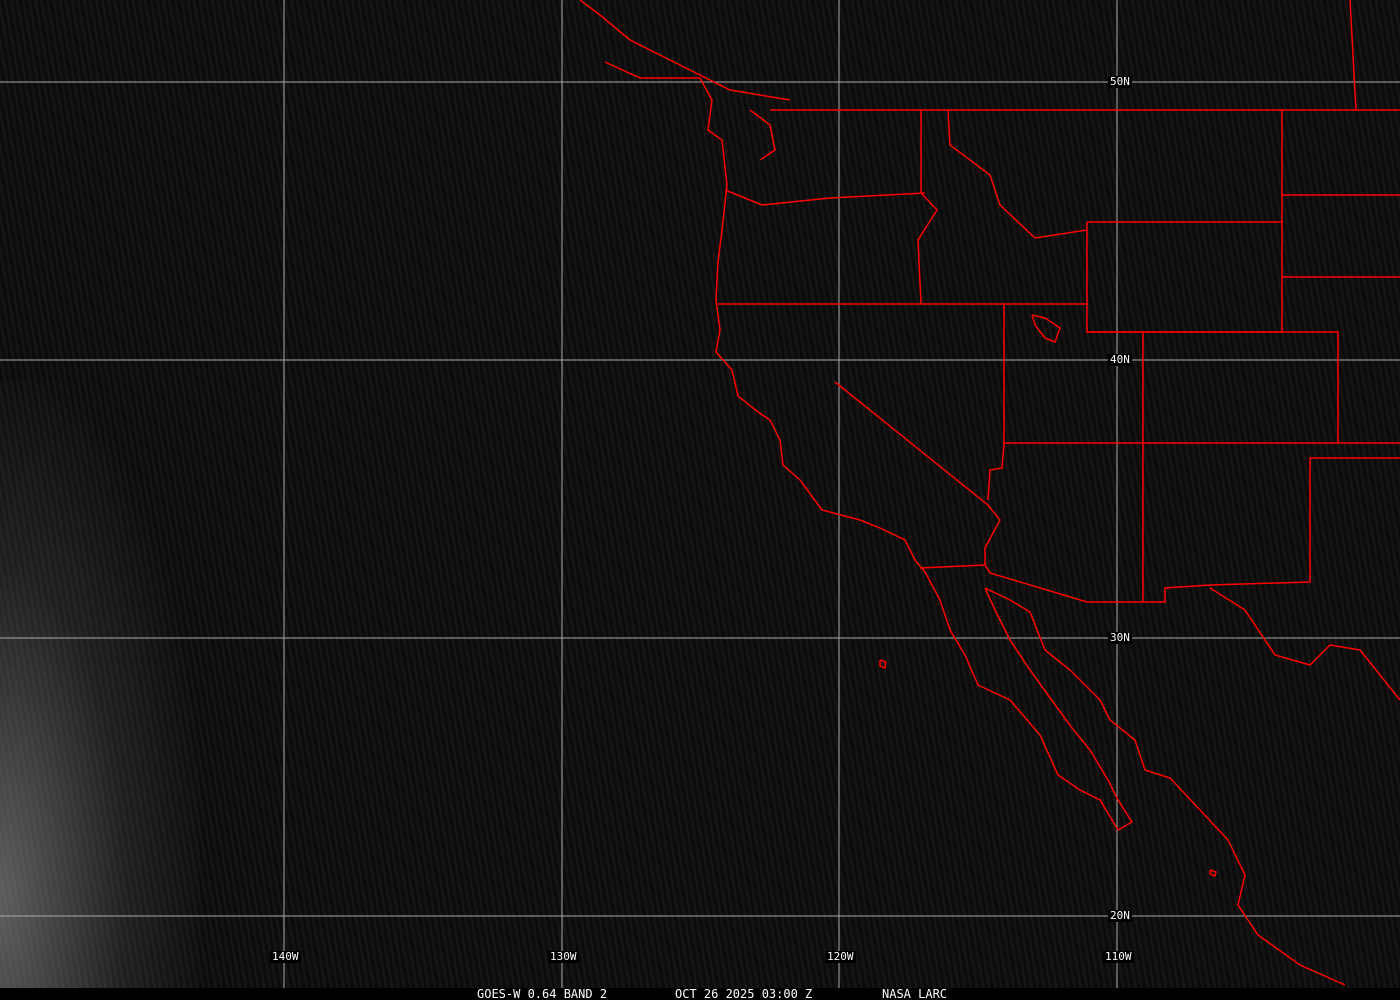 This screenshot has height=1000, width=1400. I want to click on caption-datetime: OCT 26 2025 03:00 Z, so click(744, 993).